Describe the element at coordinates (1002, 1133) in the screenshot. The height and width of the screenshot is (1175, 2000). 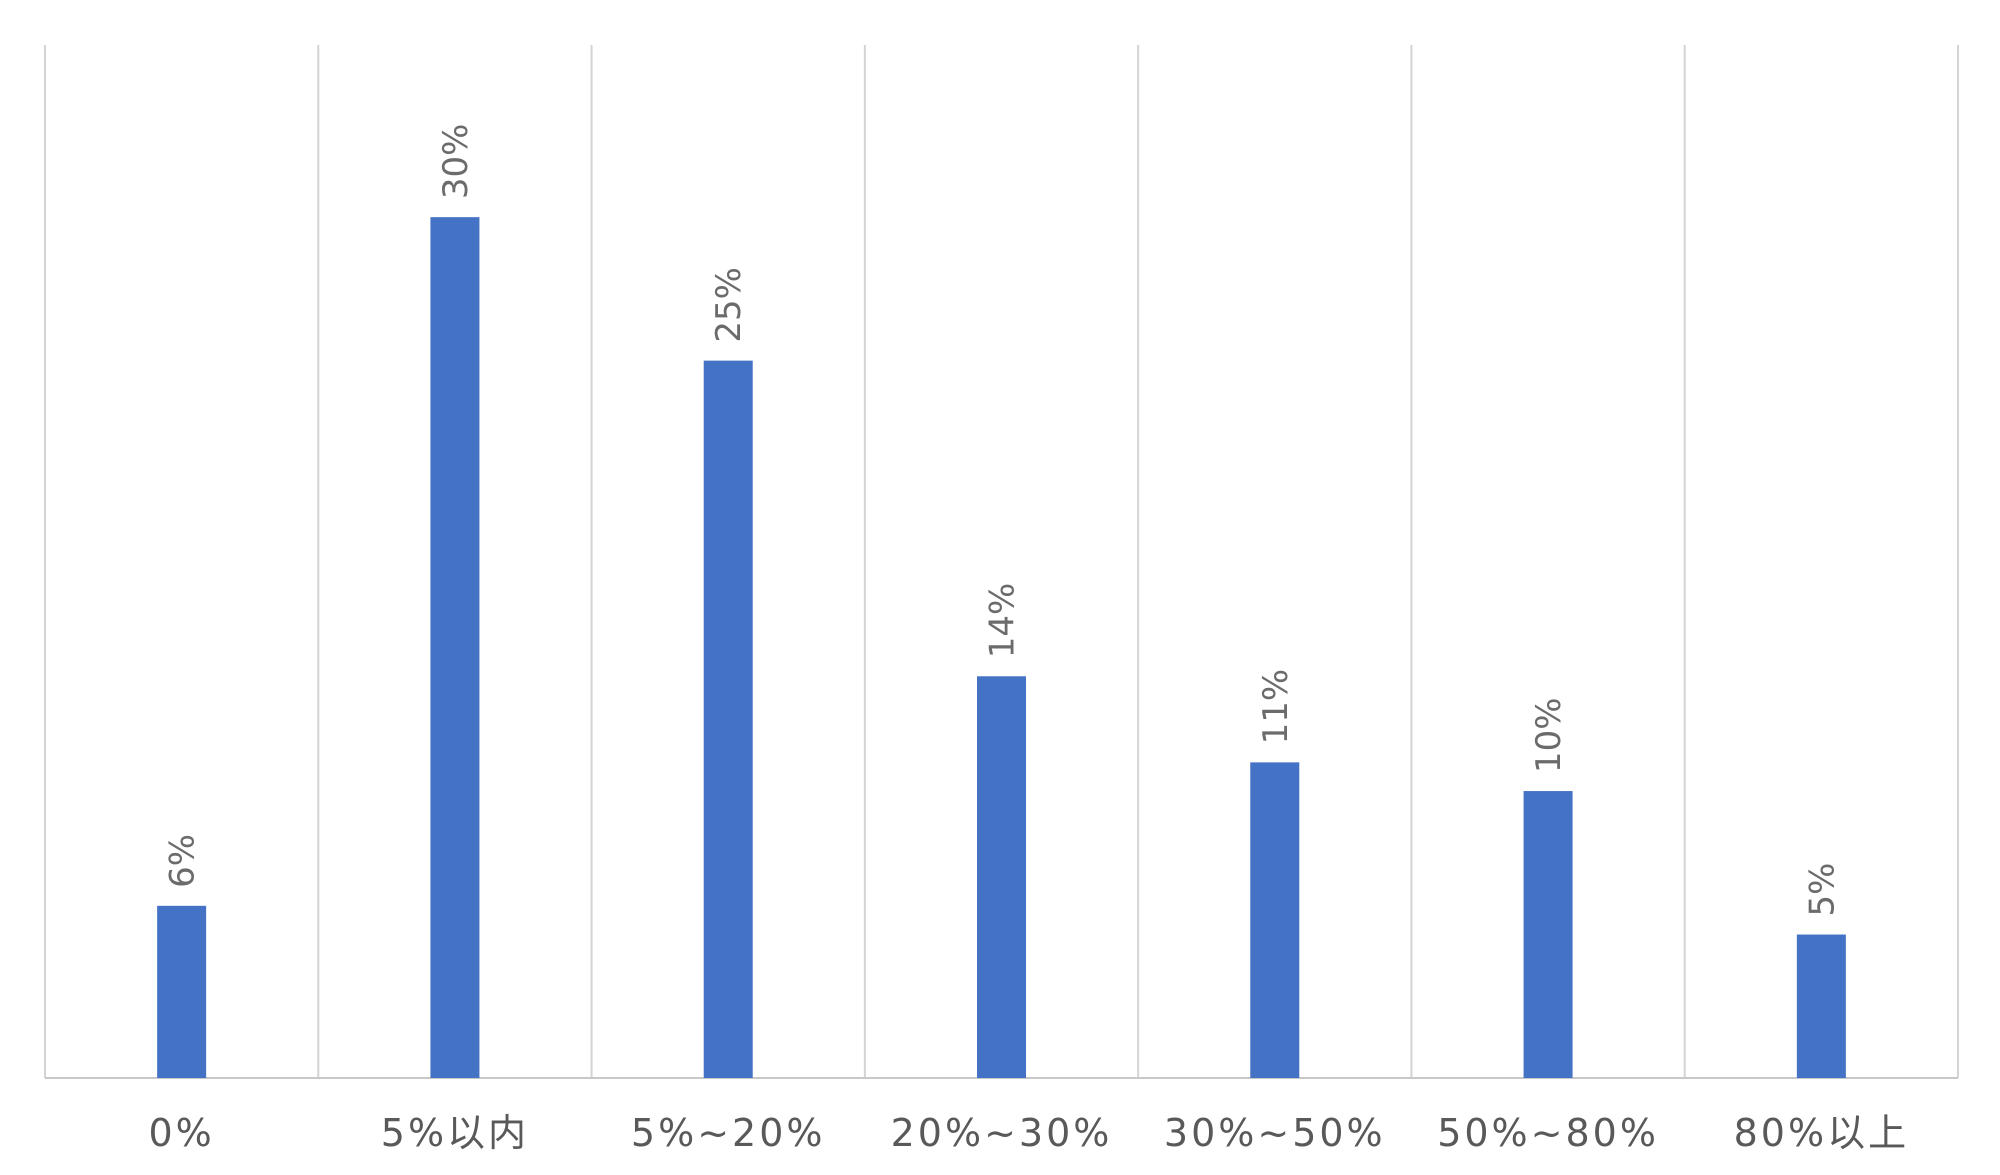
I see `x-axis-tick-label: 20%~30%` at that location.